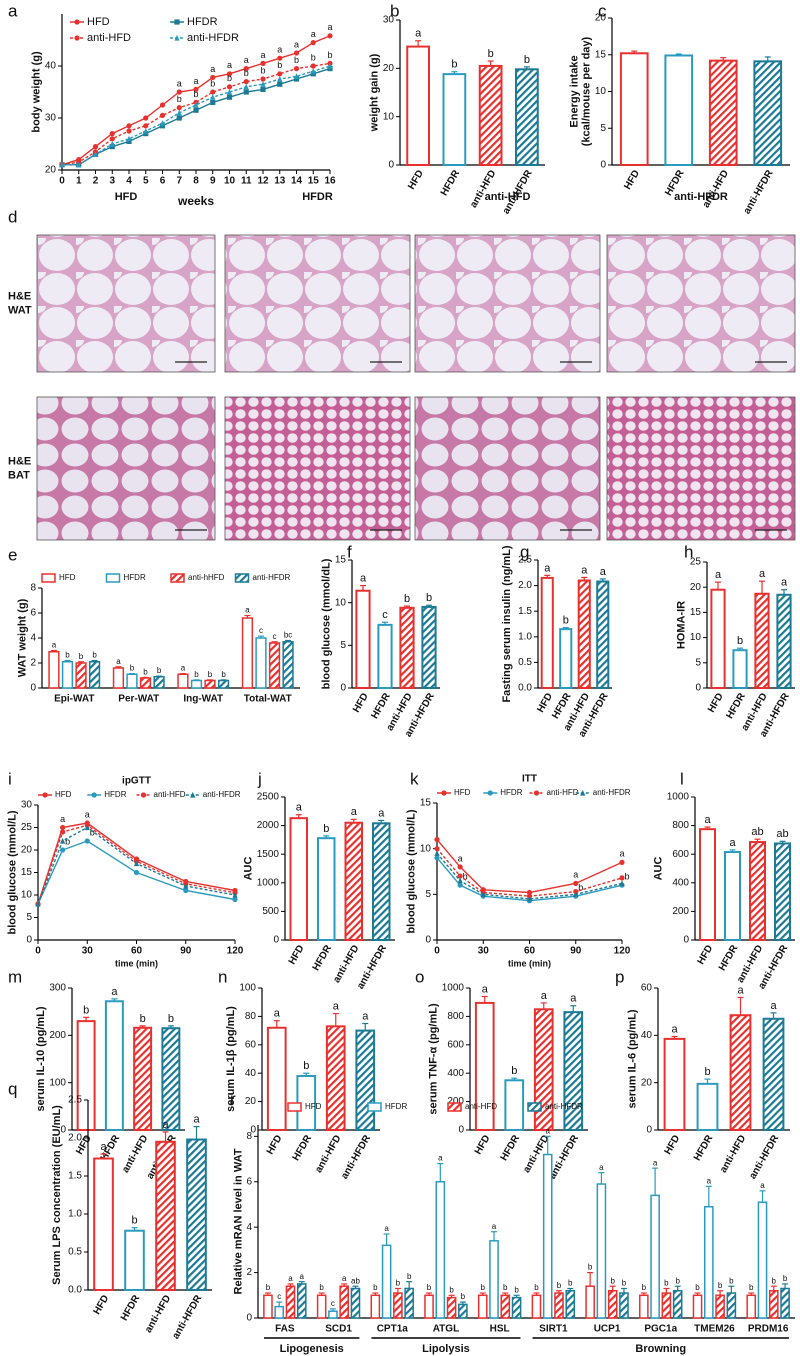 The image size is (800, 1356). What do you see at coordinates (129, 181) in the screenshot?
I see `x-tick-label: 4` at bounding box center [129, 181].